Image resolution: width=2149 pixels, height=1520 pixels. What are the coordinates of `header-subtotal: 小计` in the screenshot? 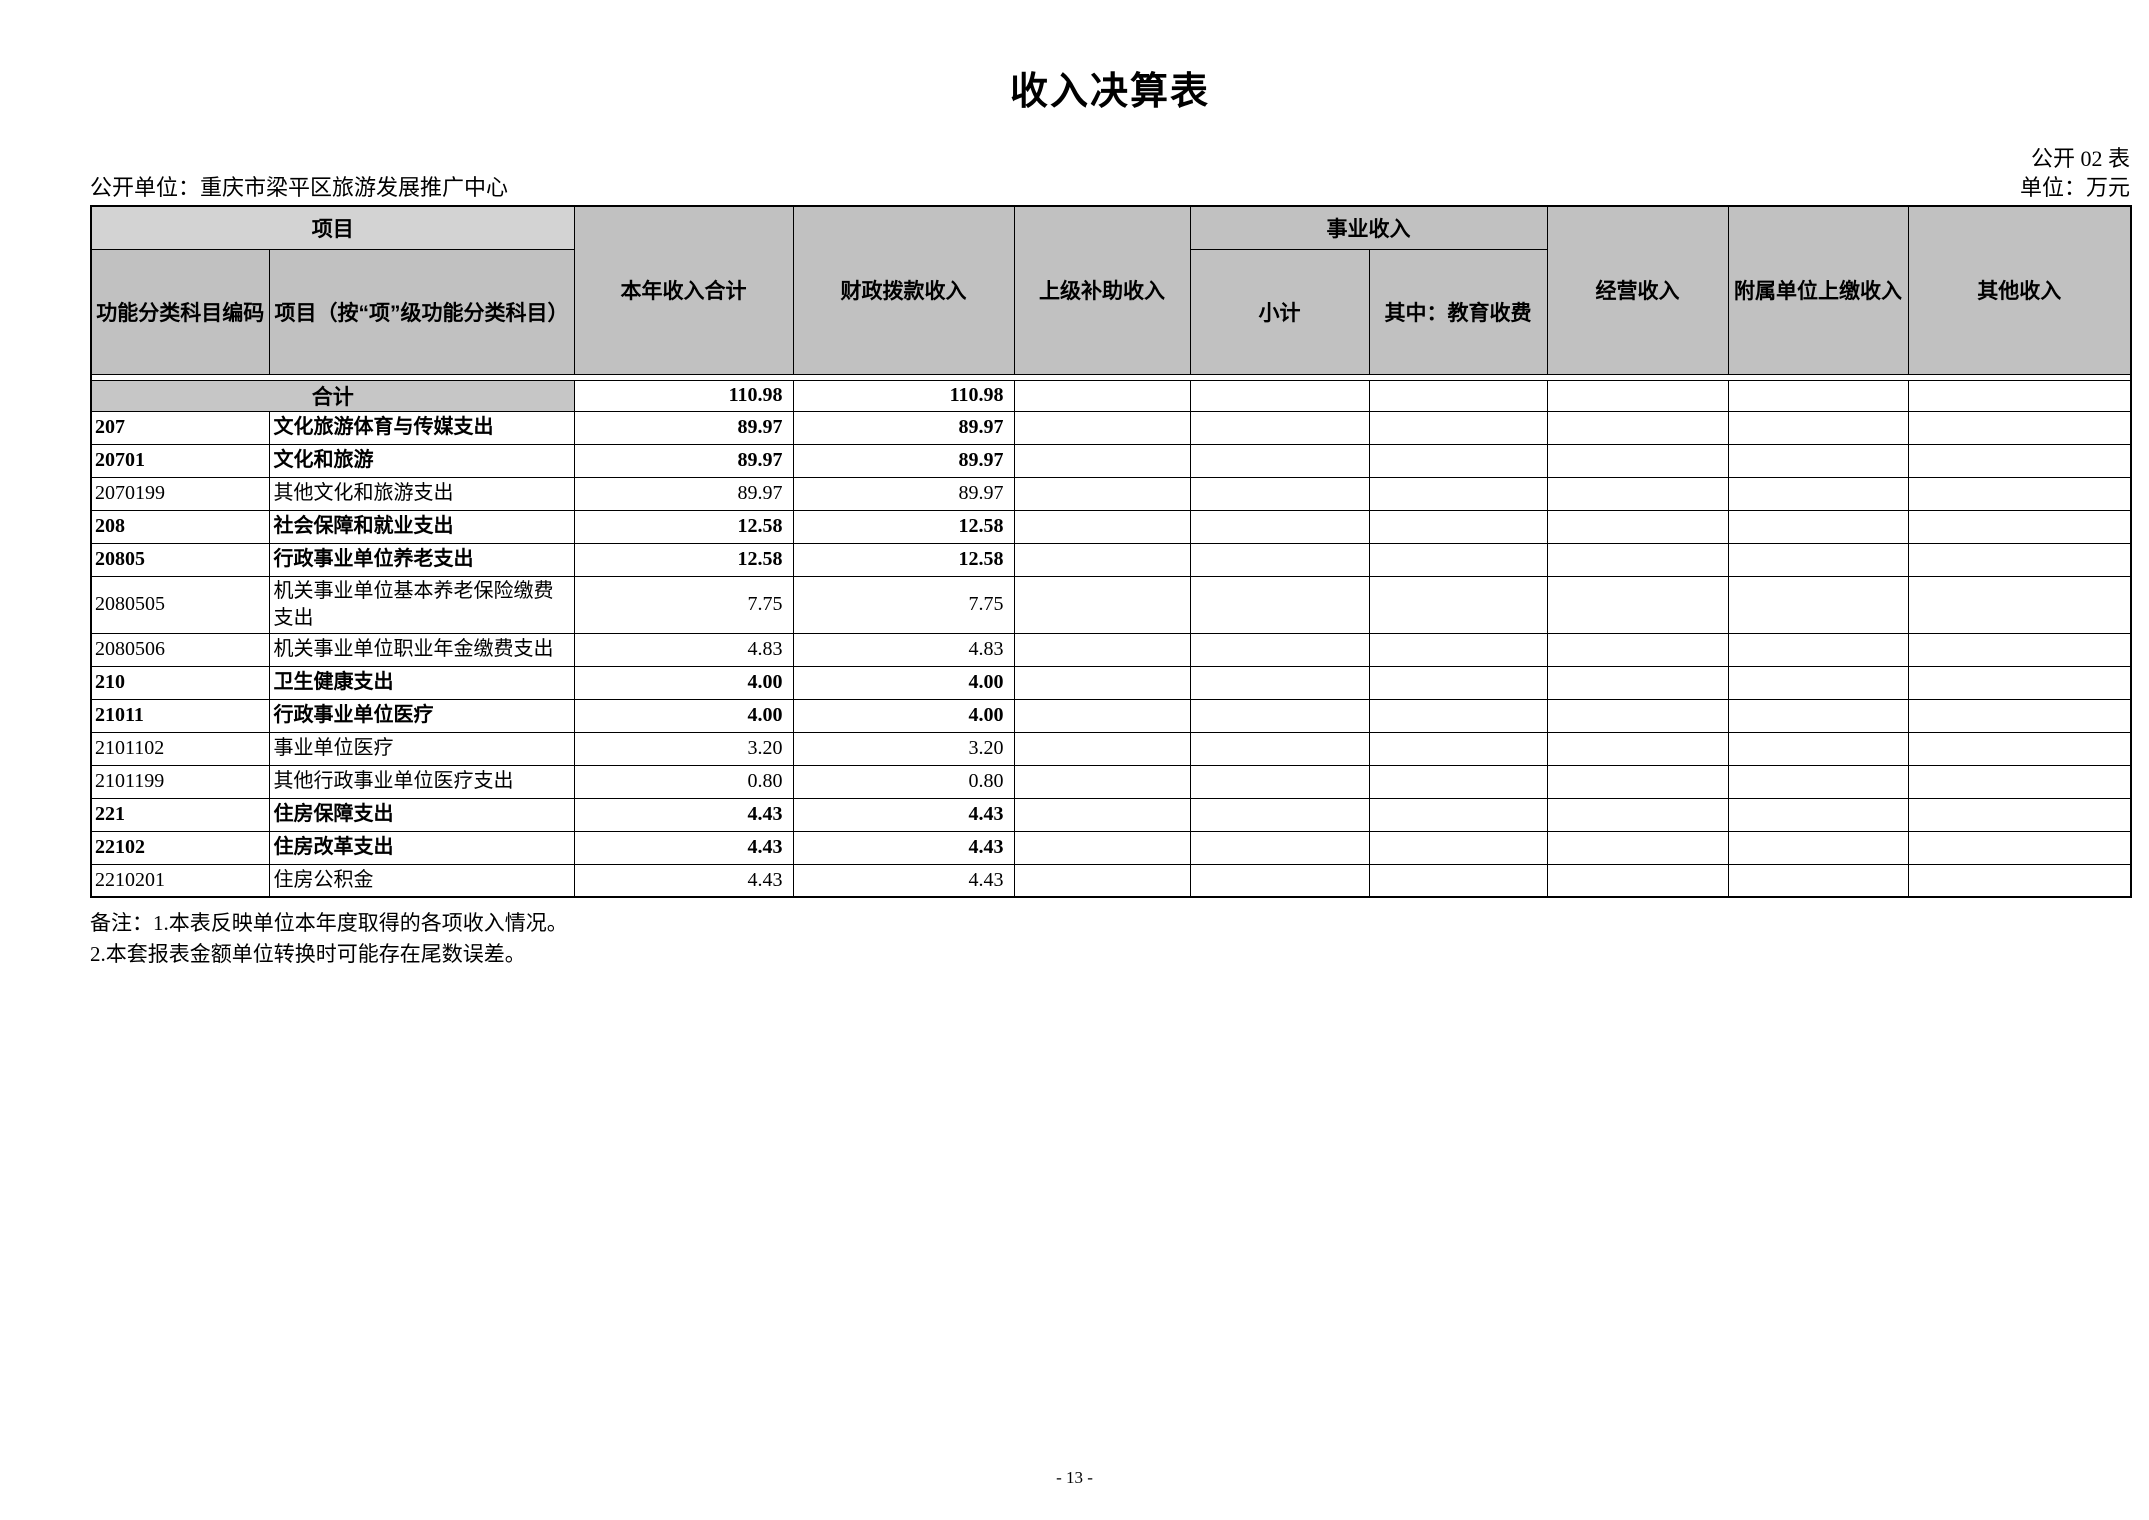 It's located at (1279, 311).